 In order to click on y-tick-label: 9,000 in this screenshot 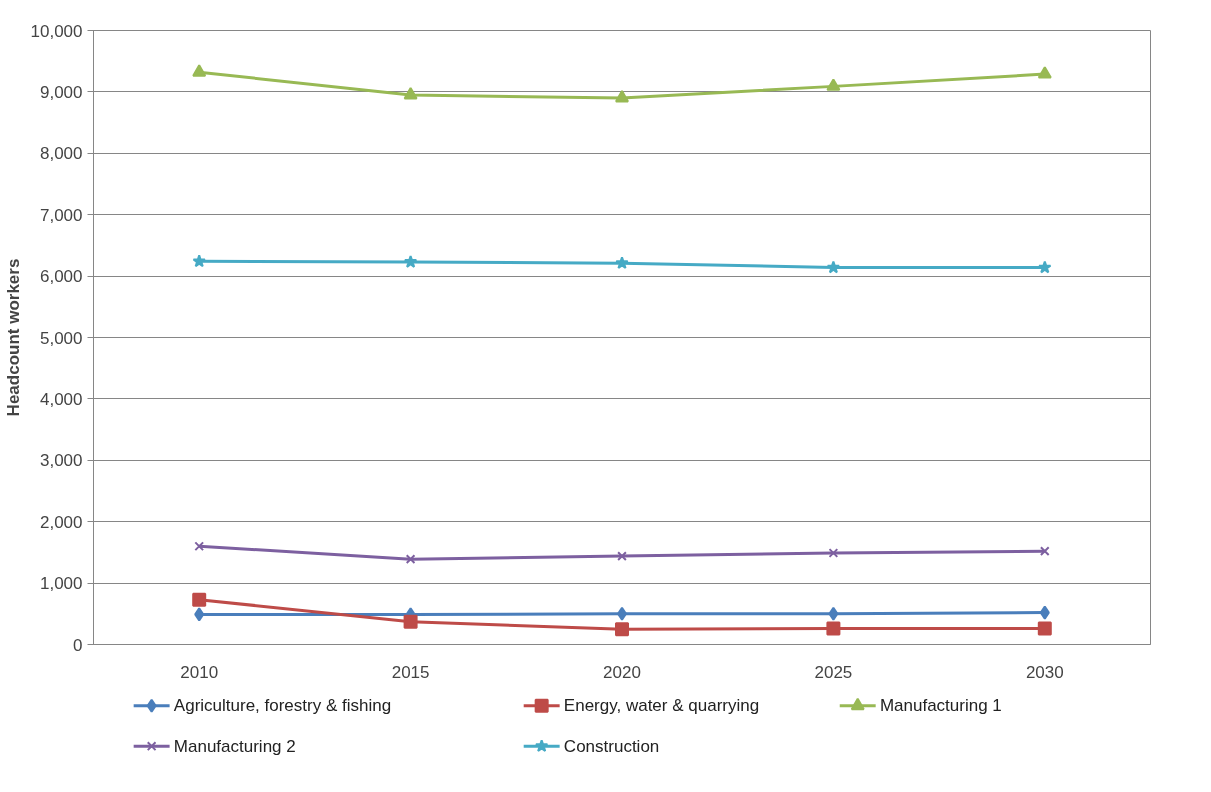, I will do `click(61, 92)`.